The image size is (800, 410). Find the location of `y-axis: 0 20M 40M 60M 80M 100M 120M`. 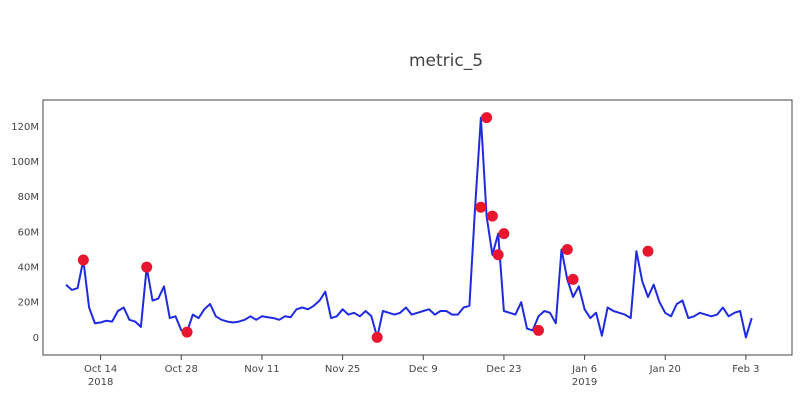

y-axis: 0 20M 40M 60M 80M 100M 120M is located at coordinates (25, 233).